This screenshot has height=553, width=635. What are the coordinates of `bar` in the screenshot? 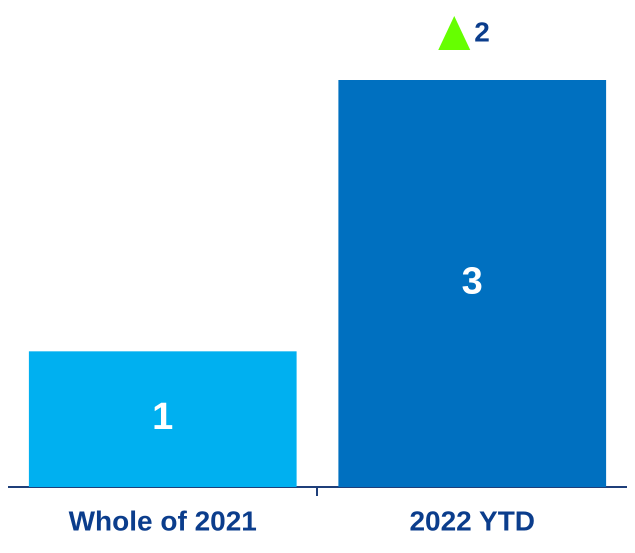 It's located at (162, 419).